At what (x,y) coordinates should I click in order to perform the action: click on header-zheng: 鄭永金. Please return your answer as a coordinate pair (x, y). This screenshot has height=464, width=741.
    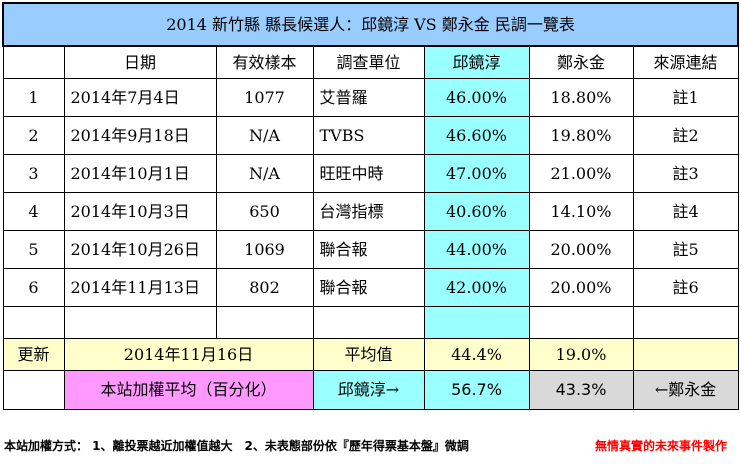
    Looking at the image, I should click on (581, 62).